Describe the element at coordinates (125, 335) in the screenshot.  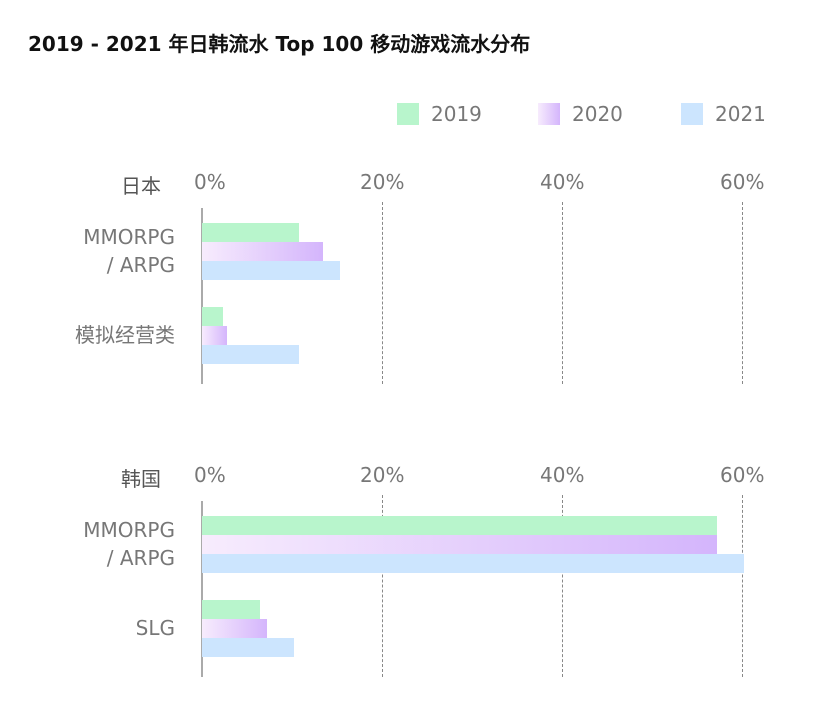
I see `category-label-line: 模拟经营类` at that location.